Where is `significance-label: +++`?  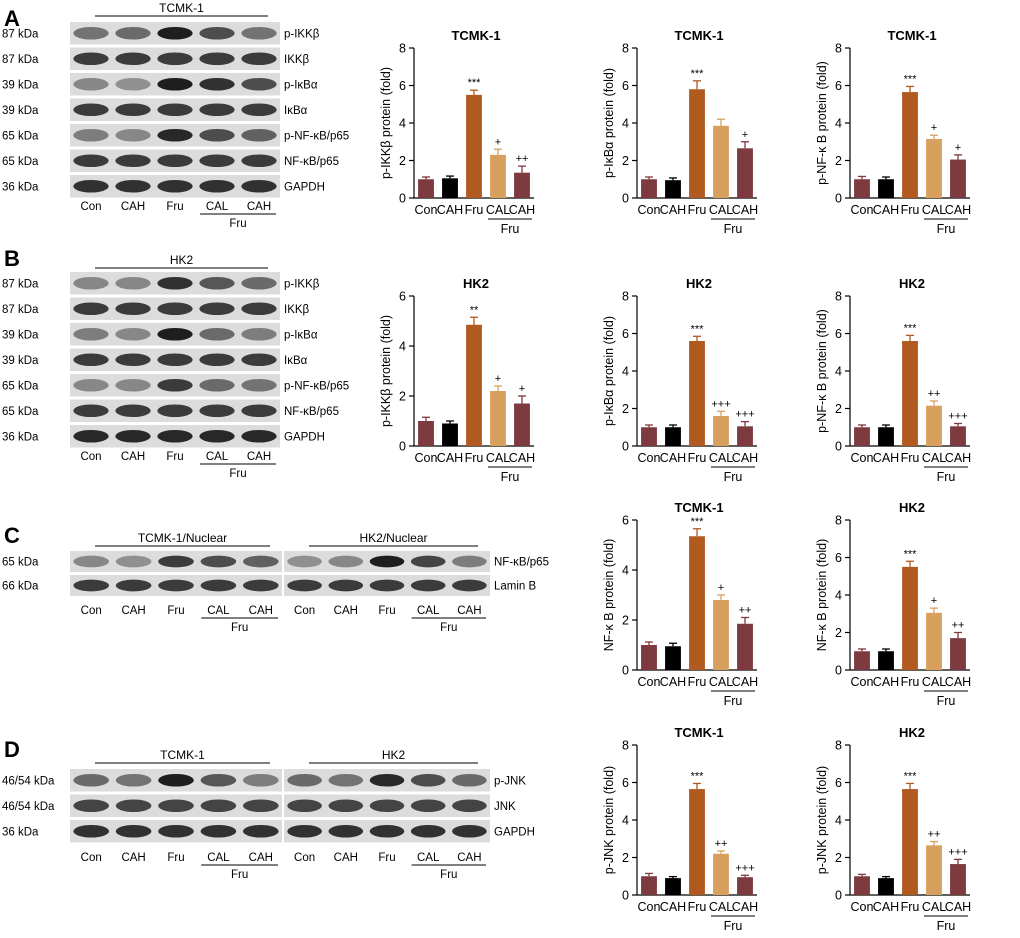
significance-label: +++ is located at coordinates (744, 415).